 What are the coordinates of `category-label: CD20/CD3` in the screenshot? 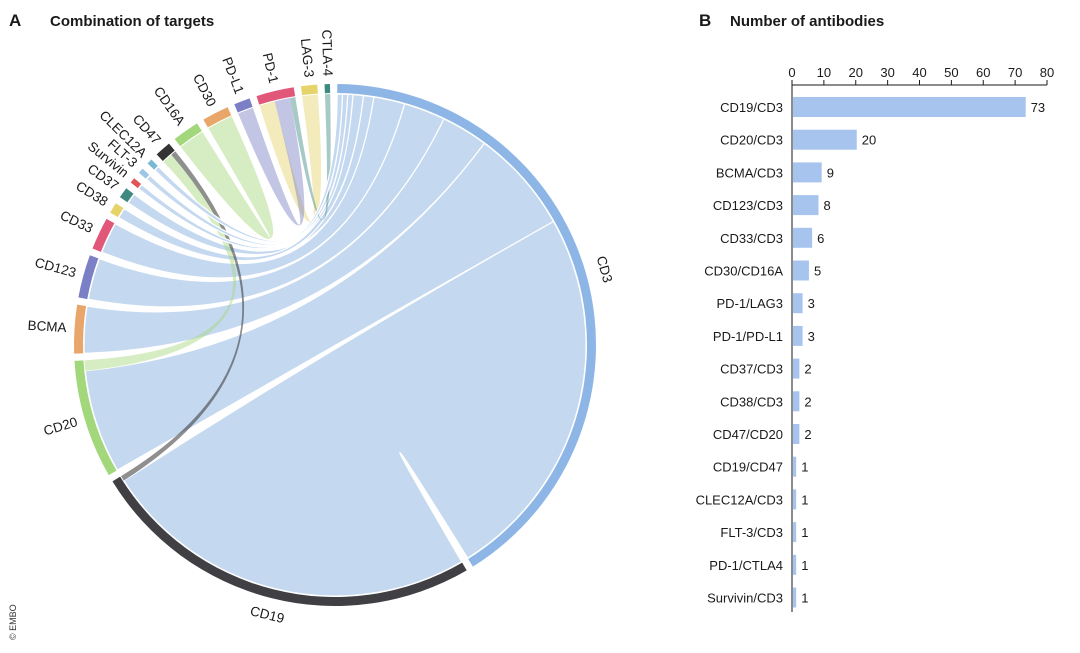 It's located at (751, 140).